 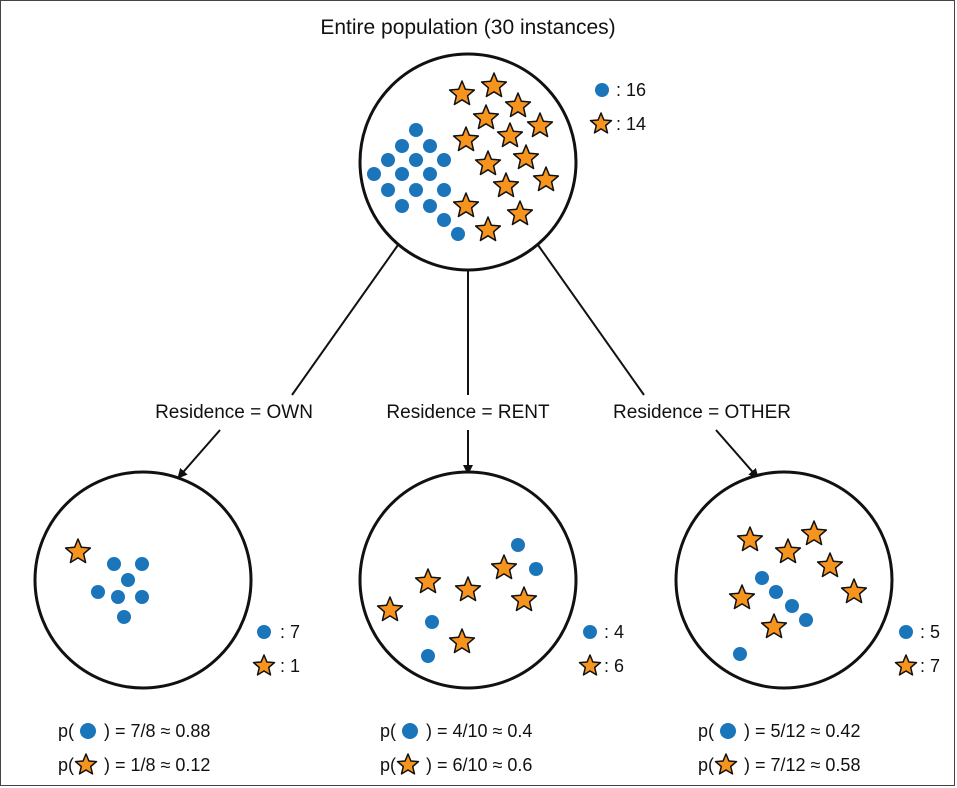 I want to click on child-node-own-circle, so click(x=143, y=580).